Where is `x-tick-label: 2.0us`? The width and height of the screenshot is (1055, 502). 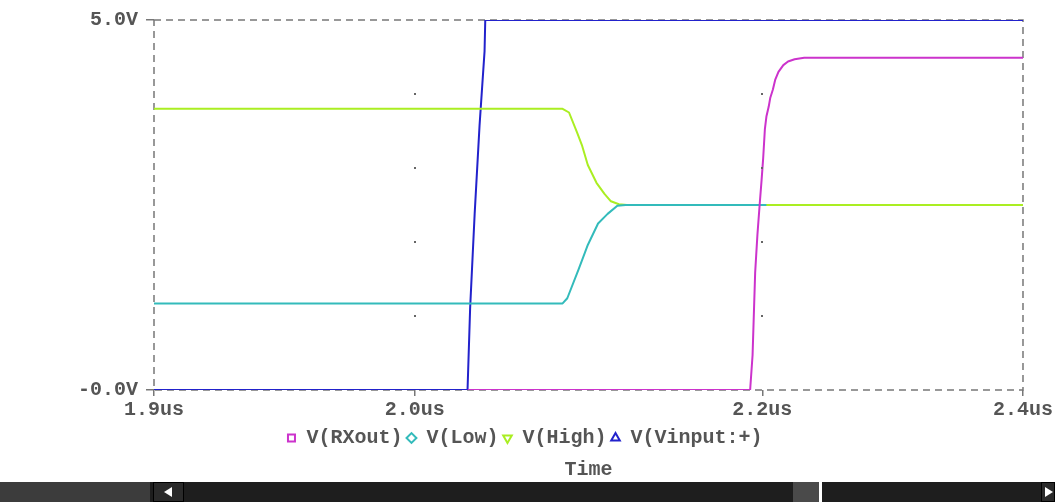 x-tick-label: 2.0us is located at coordinates (414, 410).